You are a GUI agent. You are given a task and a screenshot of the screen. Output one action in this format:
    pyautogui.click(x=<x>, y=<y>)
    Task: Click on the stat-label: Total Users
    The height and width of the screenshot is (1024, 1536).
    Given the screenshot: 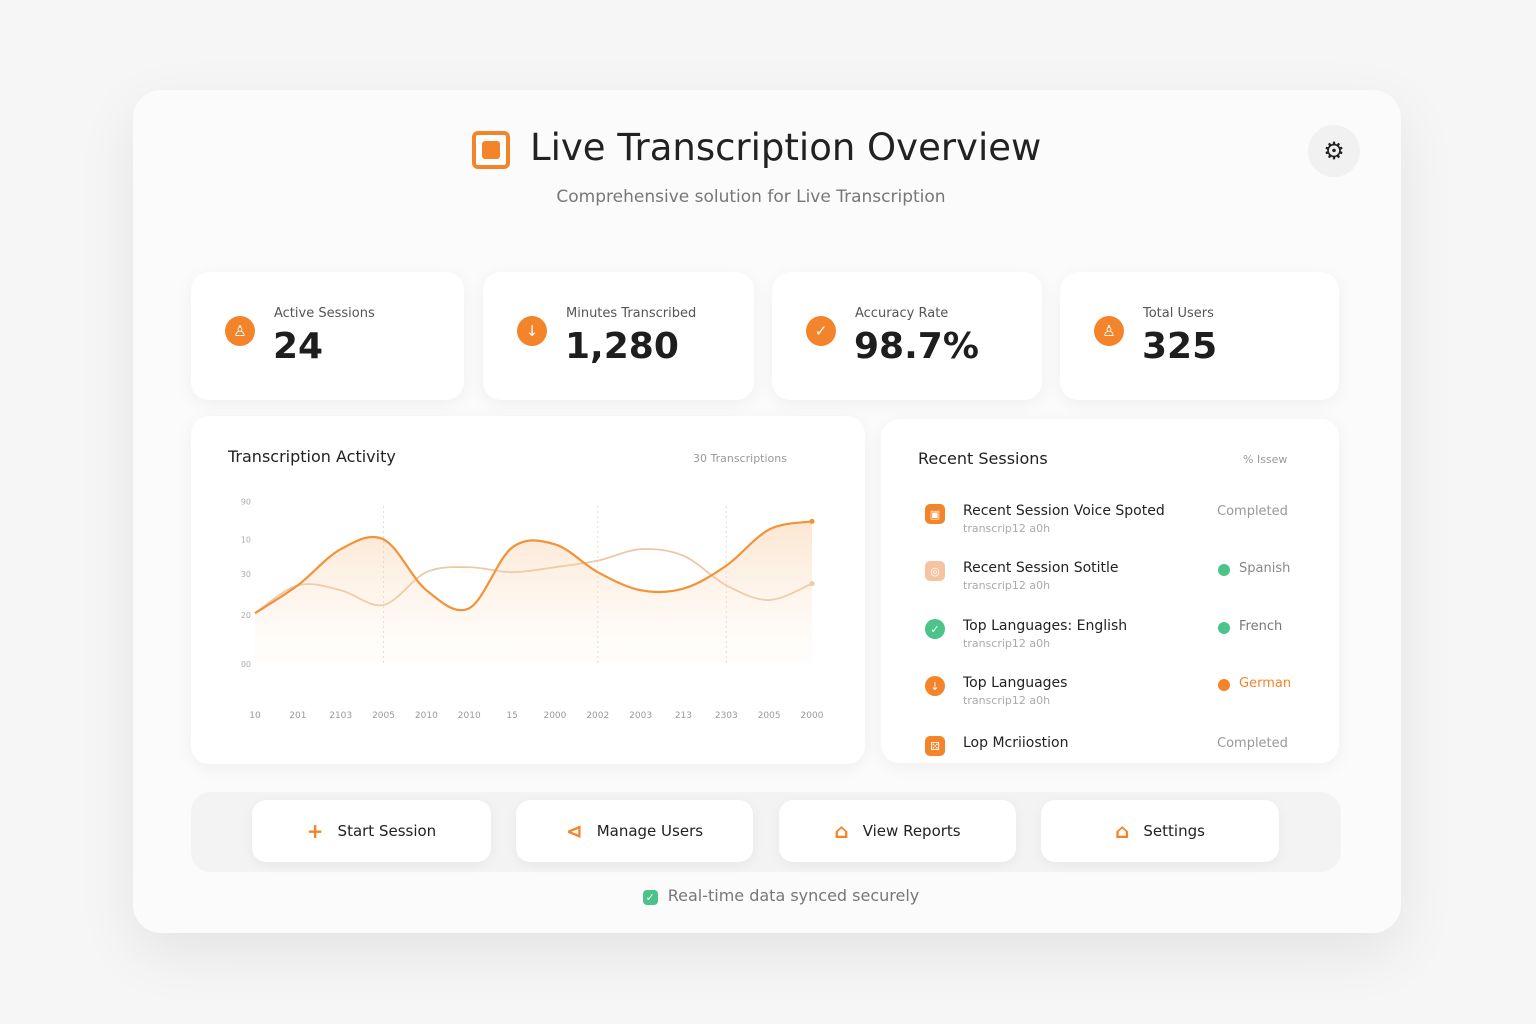 What is the action you would take?
    pyautogui.click(x=1178, y=313)
    